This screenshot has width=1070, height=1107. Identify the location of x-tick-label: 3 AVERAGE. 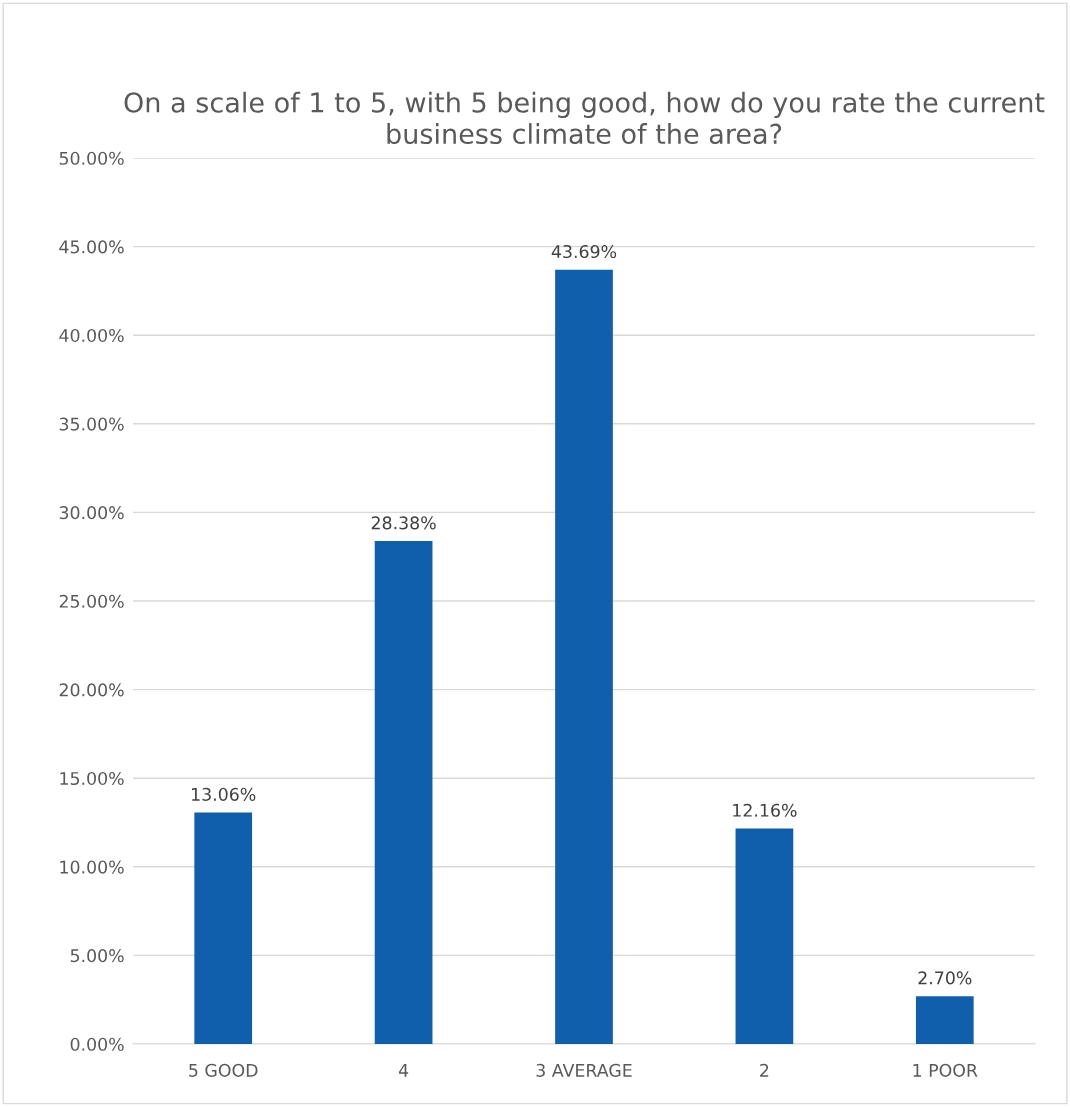
(584, 1070).